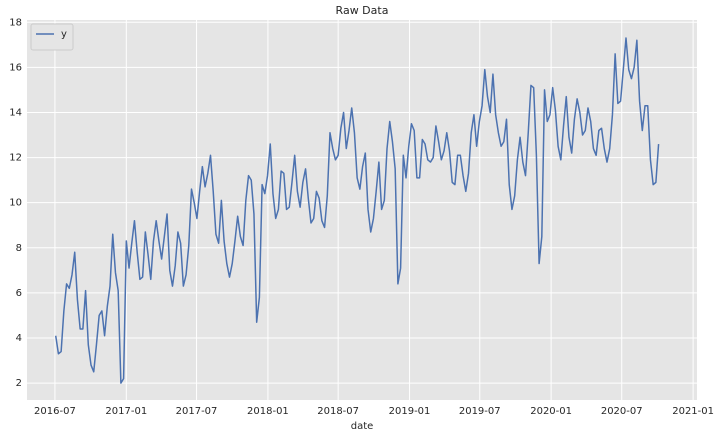 This screenshot has width=716, height=437. Describe the element at coordinates (19, 248) in the screenshot. I see `y-tick-label: 8` at that location.